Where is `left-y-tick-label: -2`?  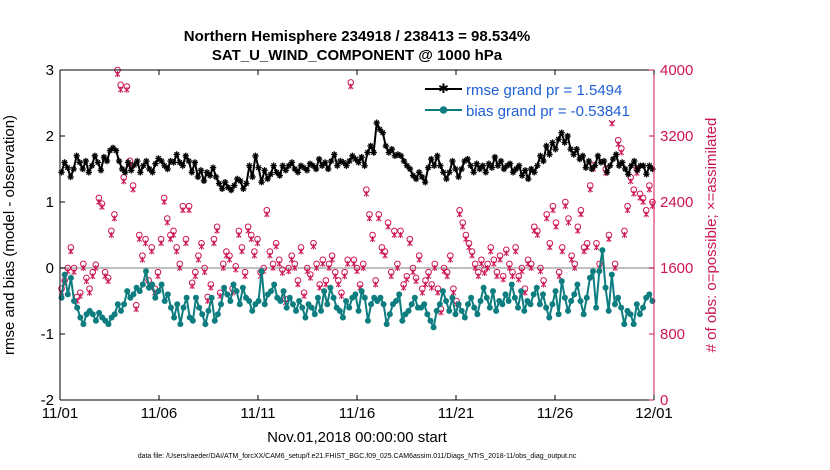
left-y-tick-label: -2 is located at coordinates (47, 400).